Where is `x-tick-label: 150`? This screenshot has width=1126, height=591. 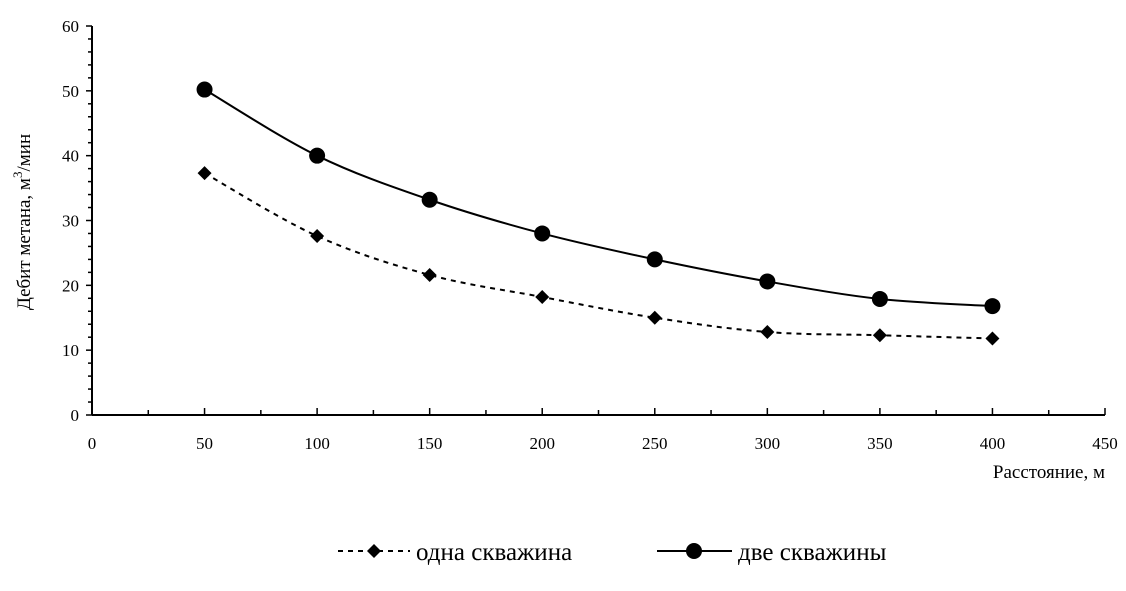 x-tick-label: 150 is located at coordinates (430, 443).